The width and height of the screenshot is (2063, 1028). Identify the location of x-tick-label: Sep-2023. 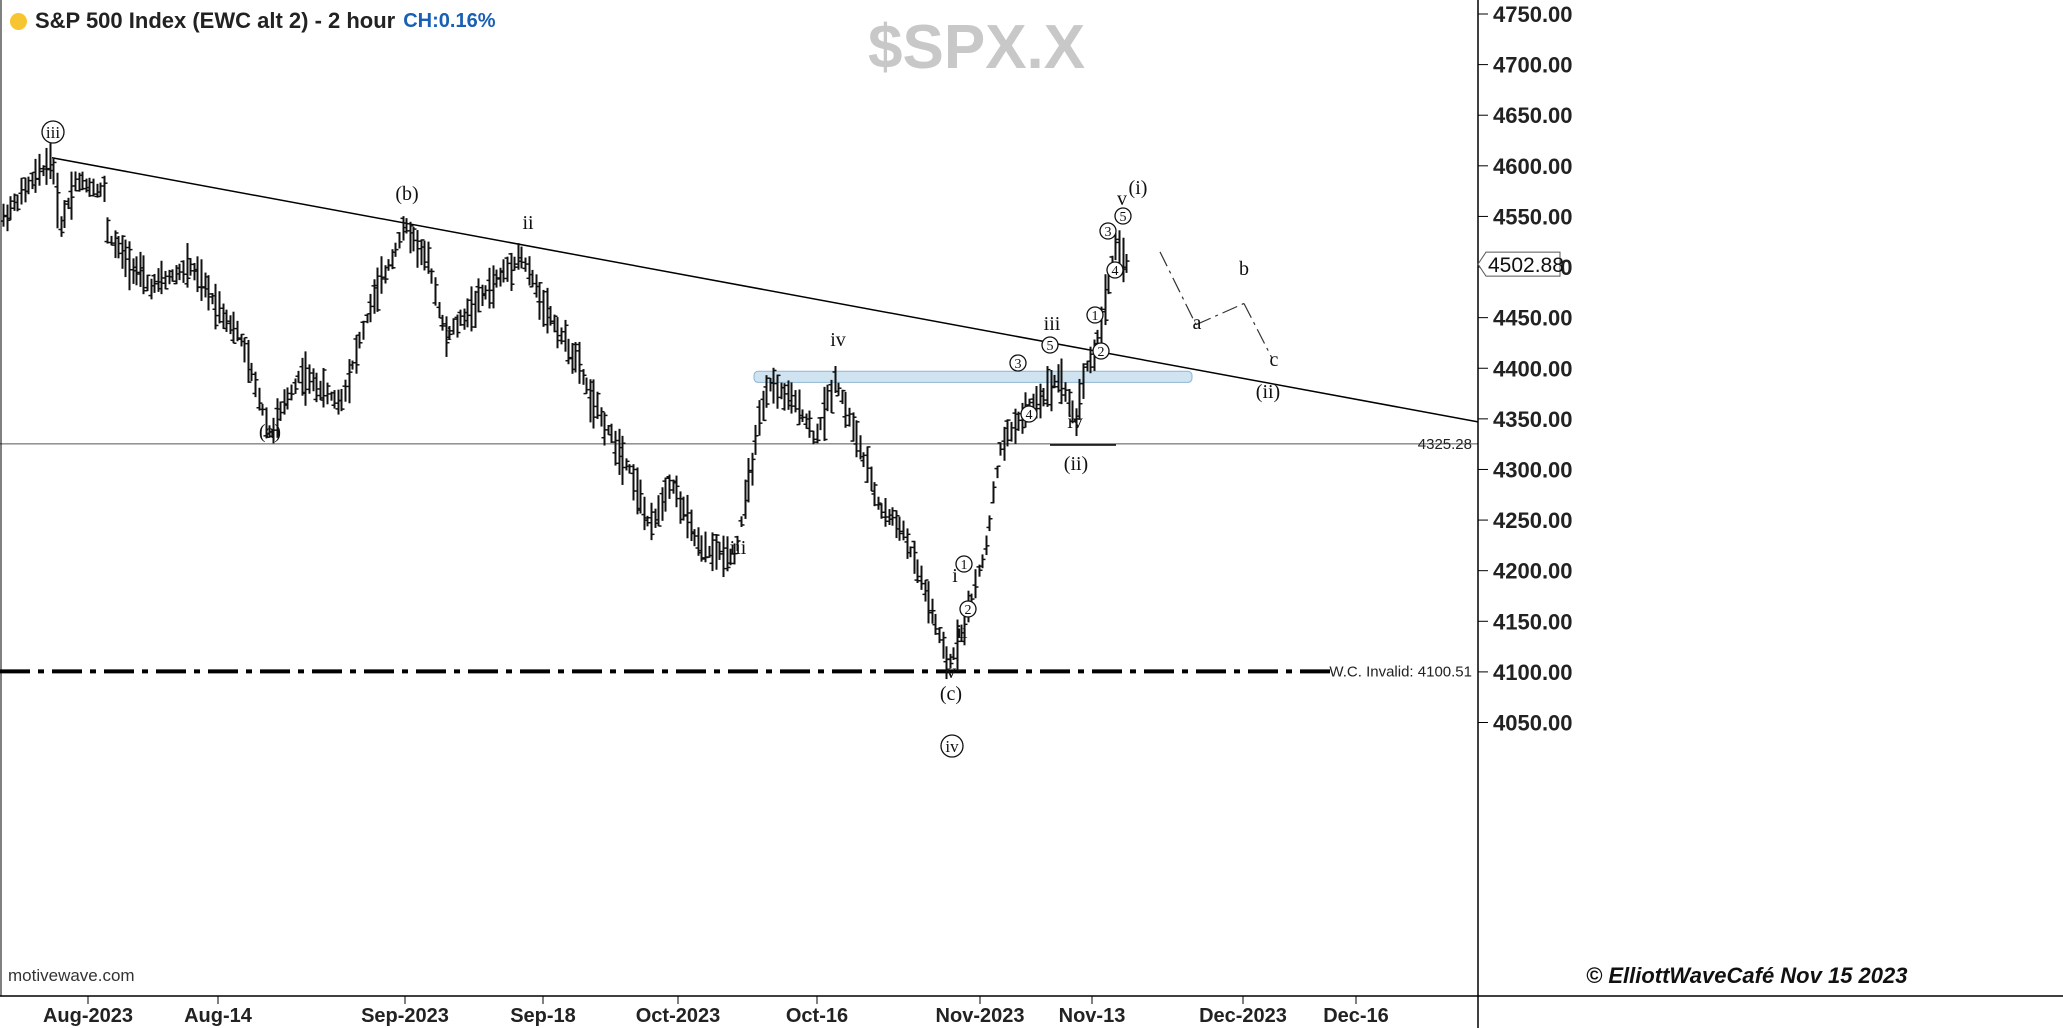
(405, 1016).